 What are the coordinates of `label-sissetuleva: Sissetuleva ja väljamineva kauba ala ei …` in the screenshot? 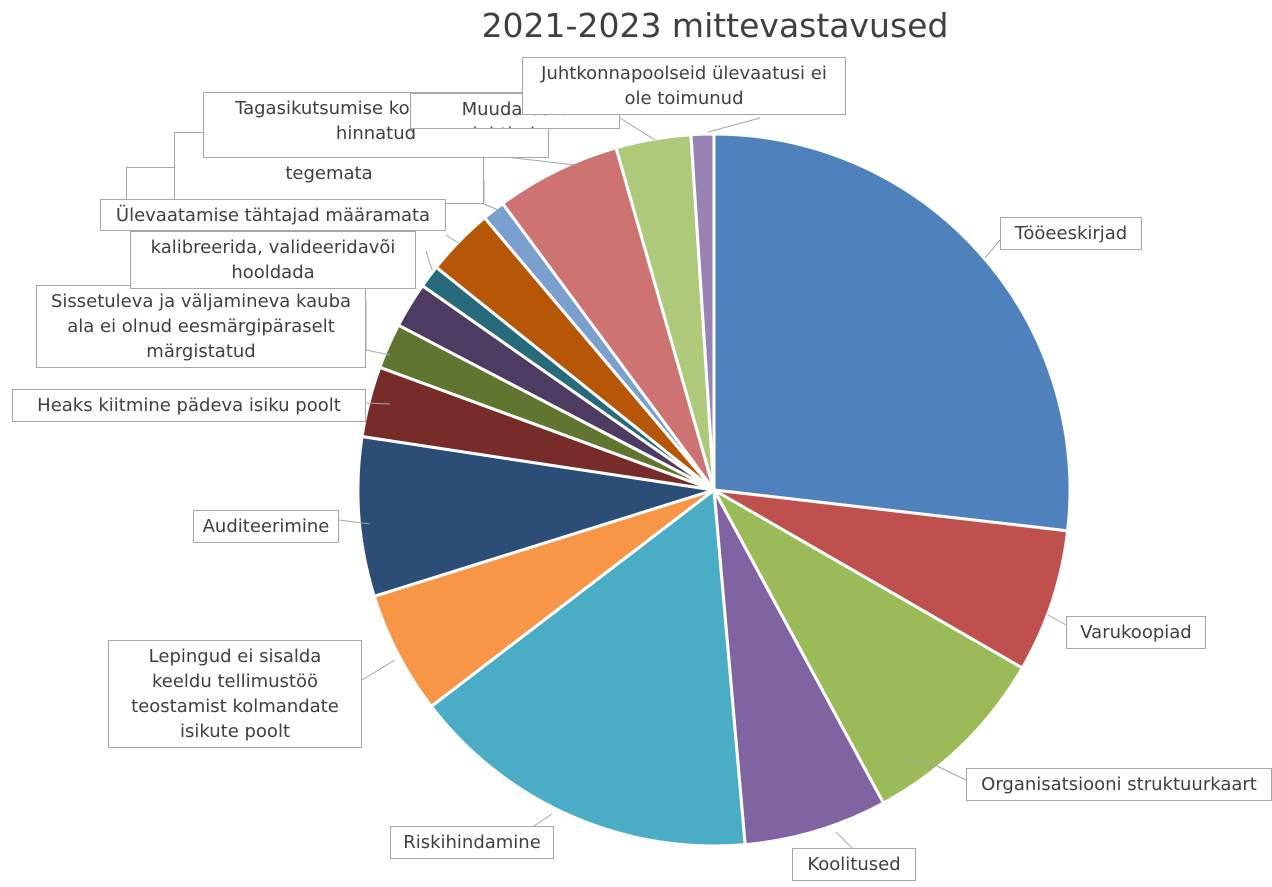 It's located at (201, 326).